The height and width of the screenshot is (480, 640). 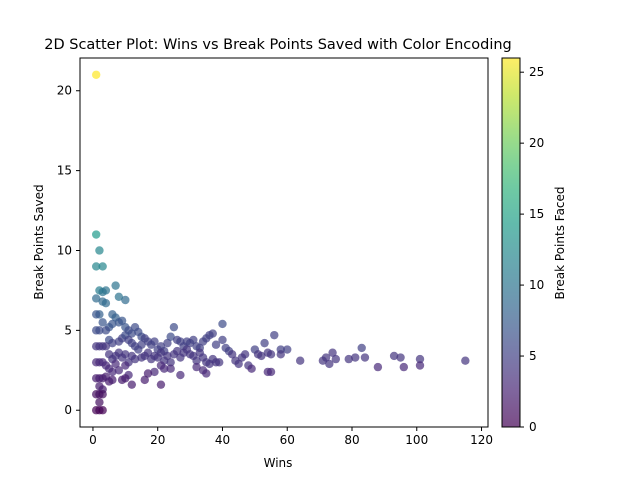 I want to click on colorbar-label: Break Points Faced, so click(x=560, y=242).